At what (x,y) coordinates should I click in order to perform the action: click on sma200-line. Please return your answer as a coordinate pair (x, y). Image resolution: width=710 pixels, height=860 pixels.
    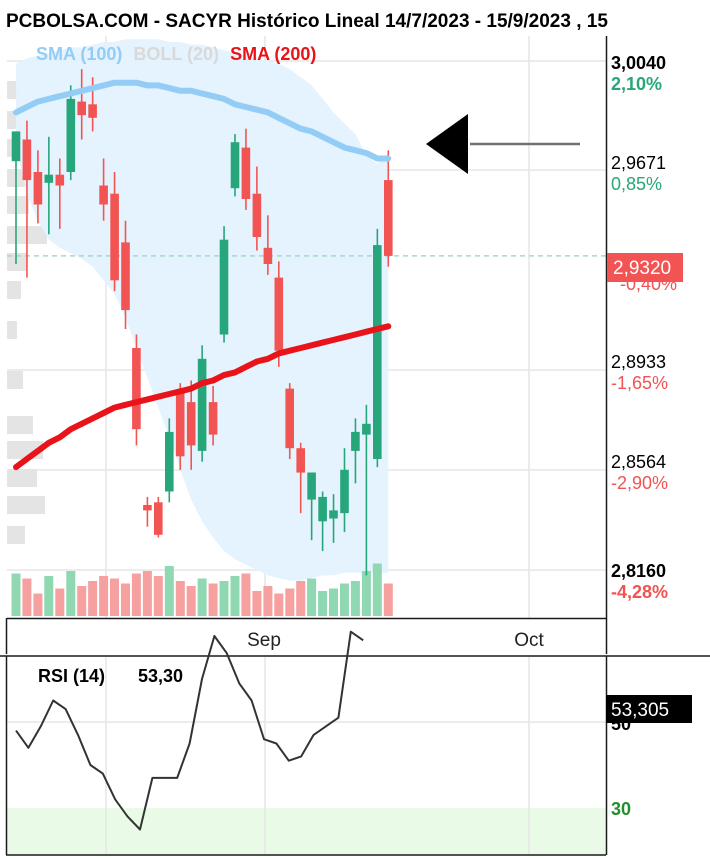
    Looking at the image, I should click on (202, 397).